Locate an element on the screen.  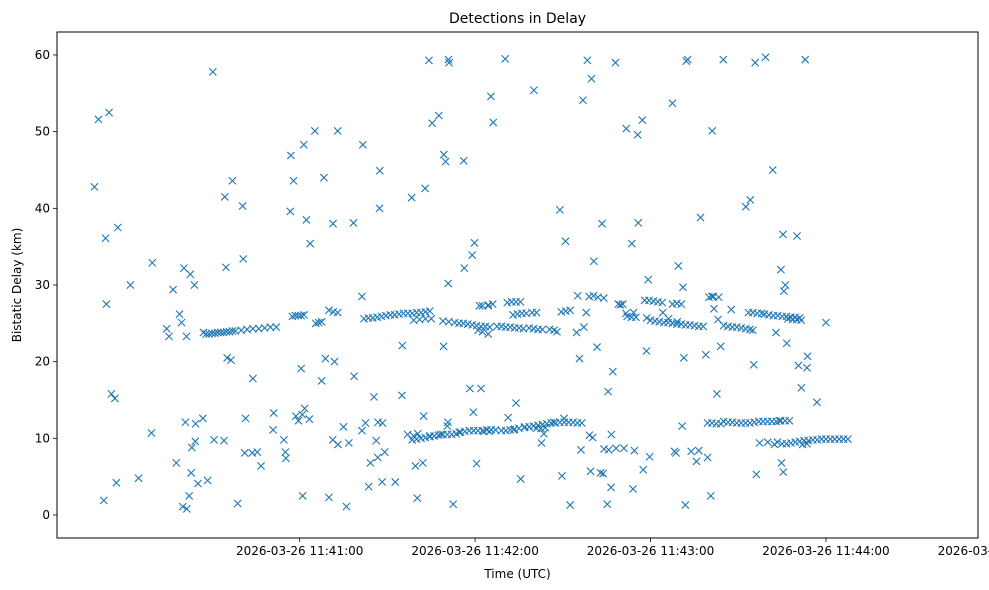
y-tick-label: 30 is located at coordinates (42, 285).